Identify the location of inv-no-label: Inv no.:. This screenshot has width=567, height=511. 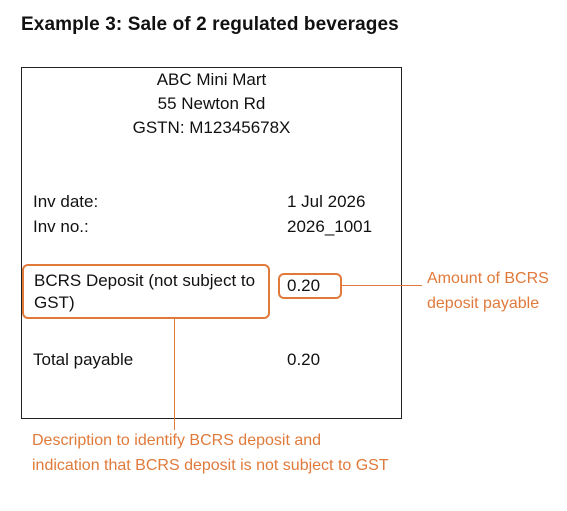
(61, 226).